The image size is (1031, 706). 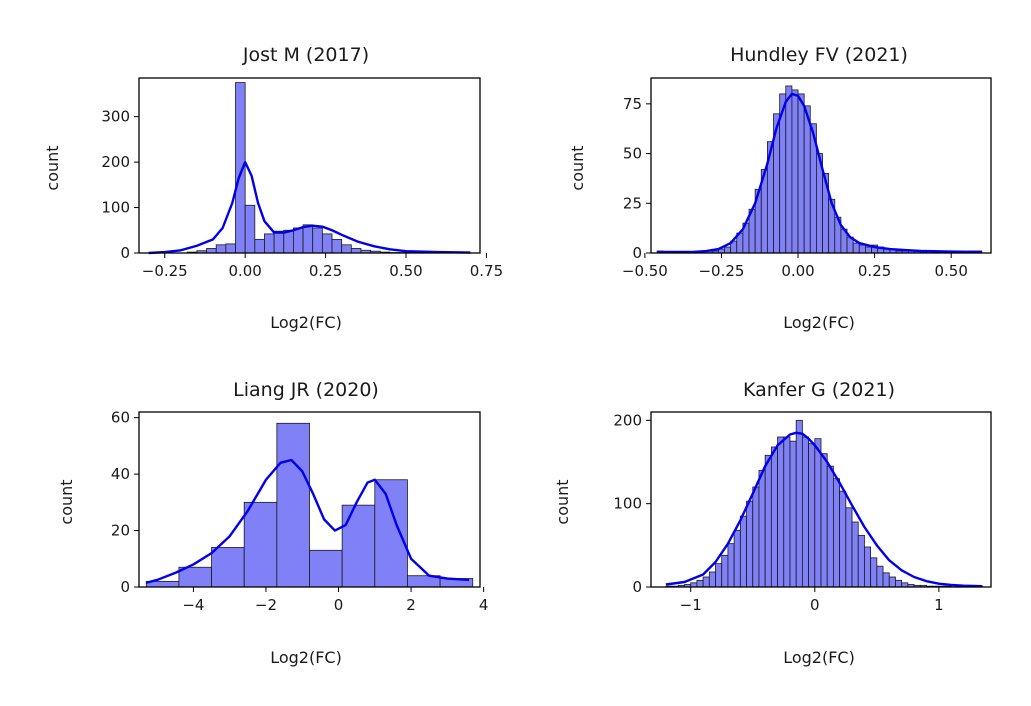 I want to click on y-tick-label: 40, so click(x=120, y=474).